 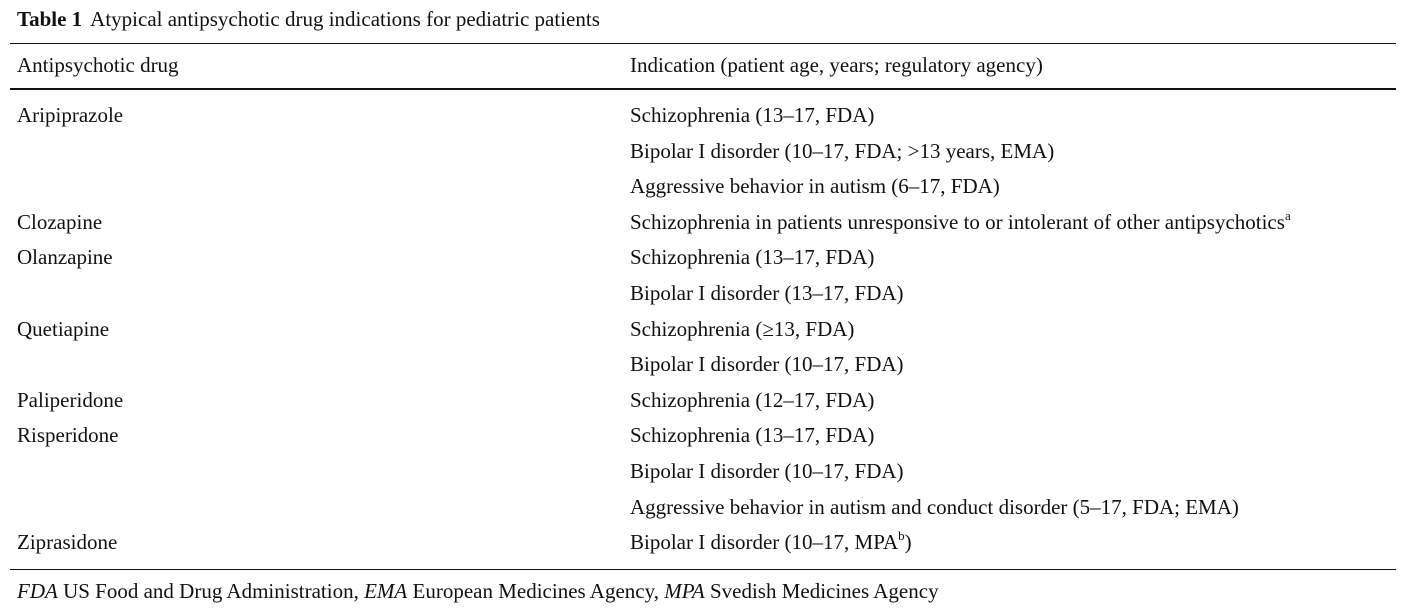 I want to click on footnote-marker: b, so click(x=901, y=536).